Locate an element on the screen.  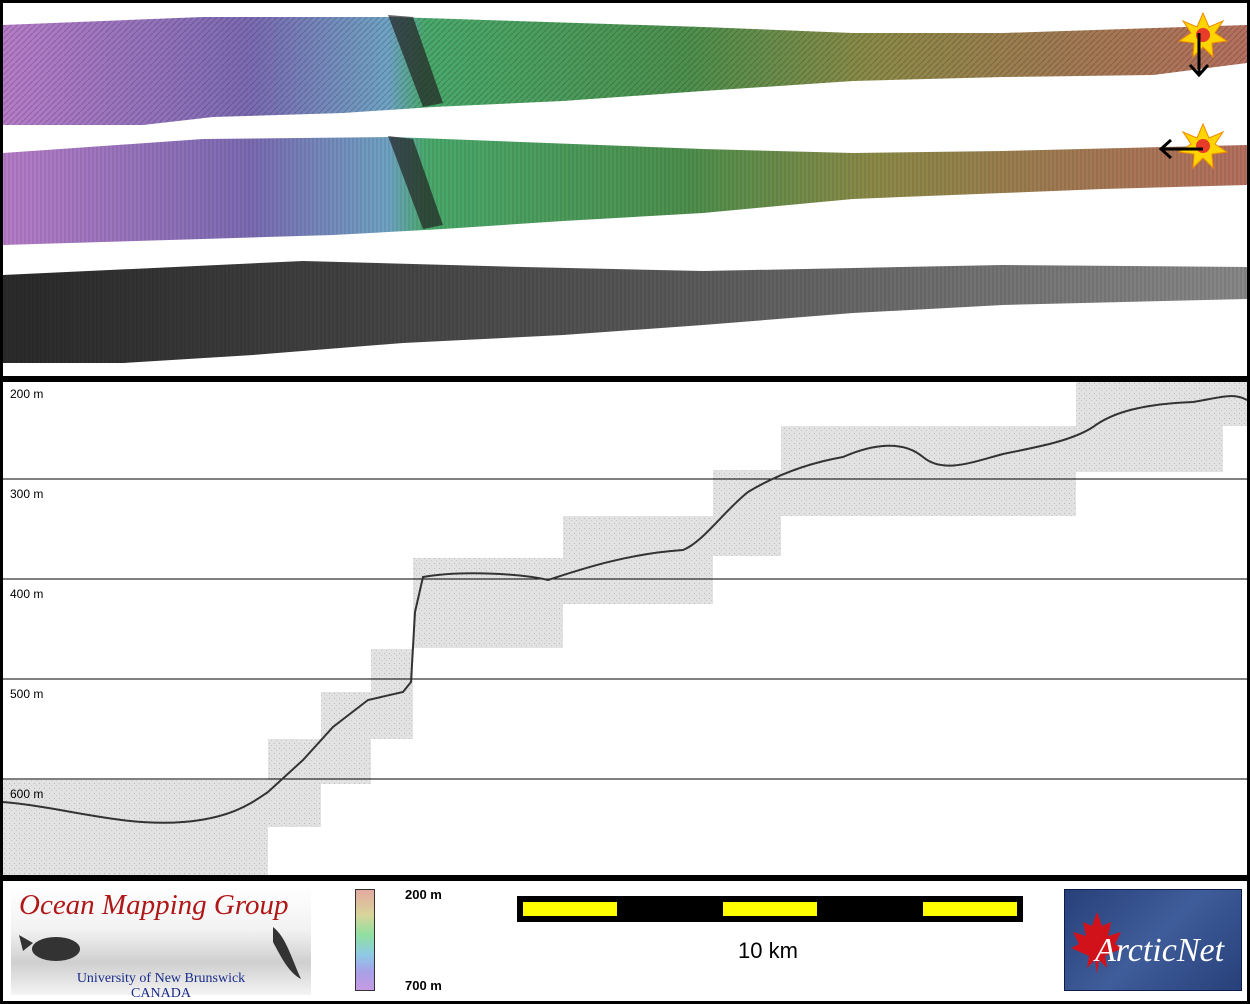
depth-label-500: 500 m is located at coordinates (27, 694).